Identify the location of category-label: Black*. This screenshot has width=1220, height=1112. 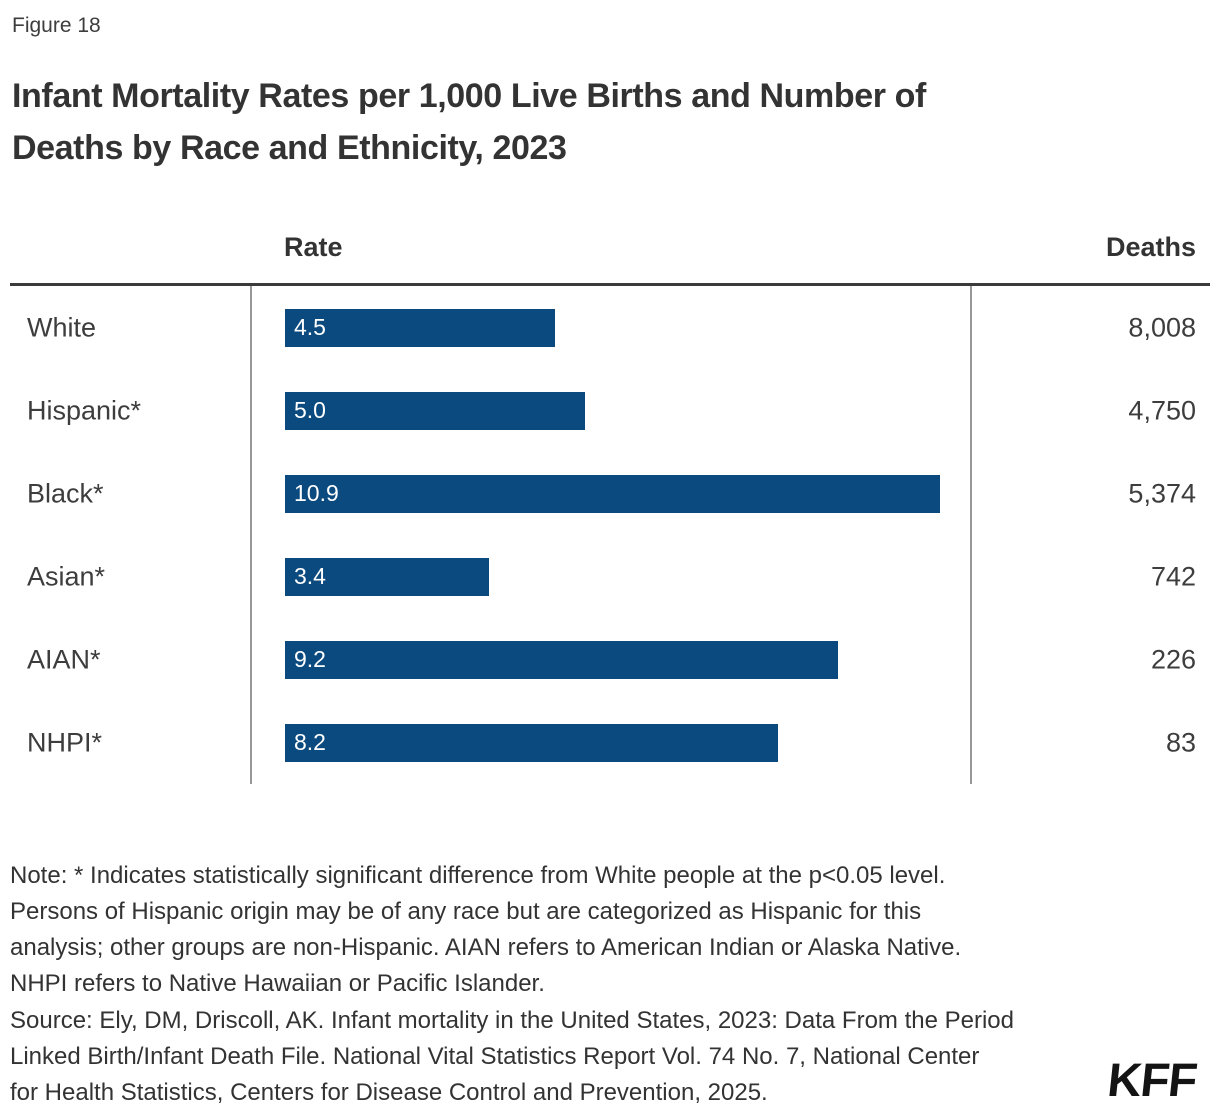
(65, 493).